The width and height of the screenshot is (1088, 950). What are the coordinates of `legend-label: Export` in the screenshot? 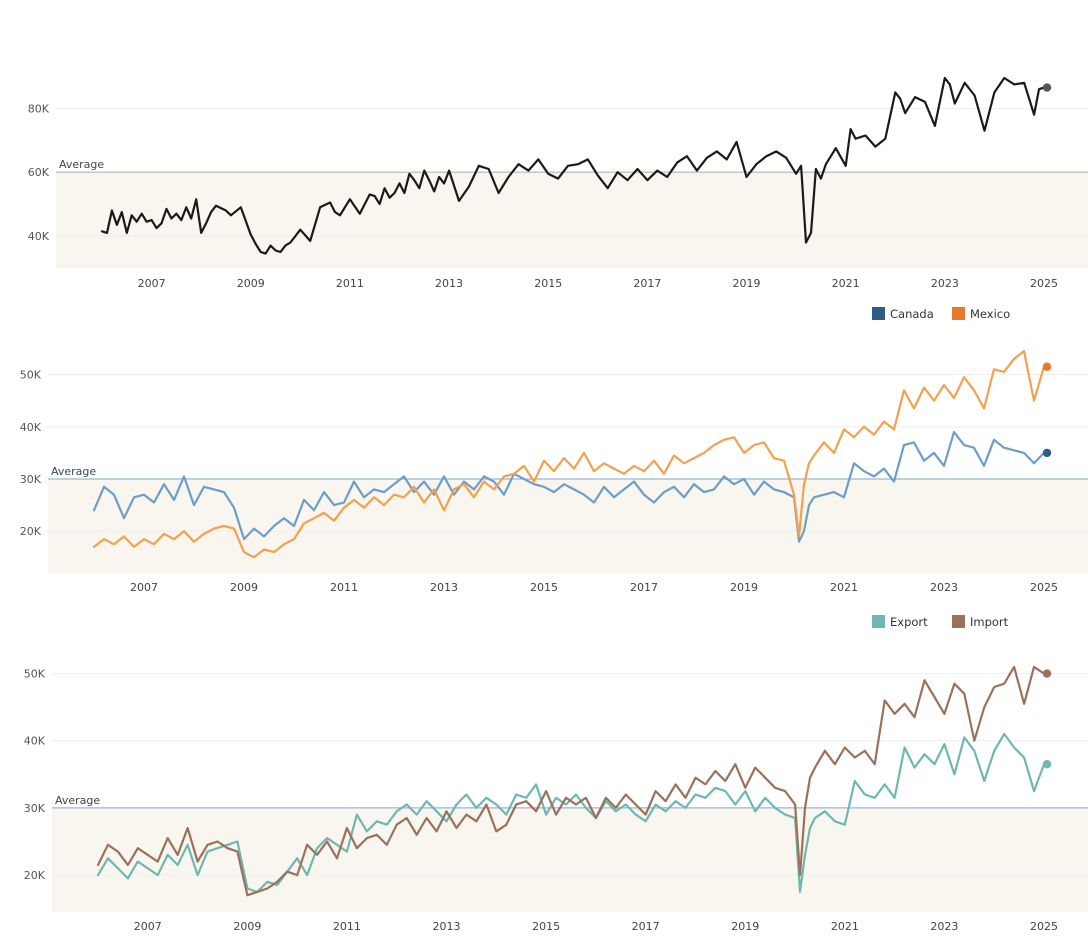 It's located at (909, 622).